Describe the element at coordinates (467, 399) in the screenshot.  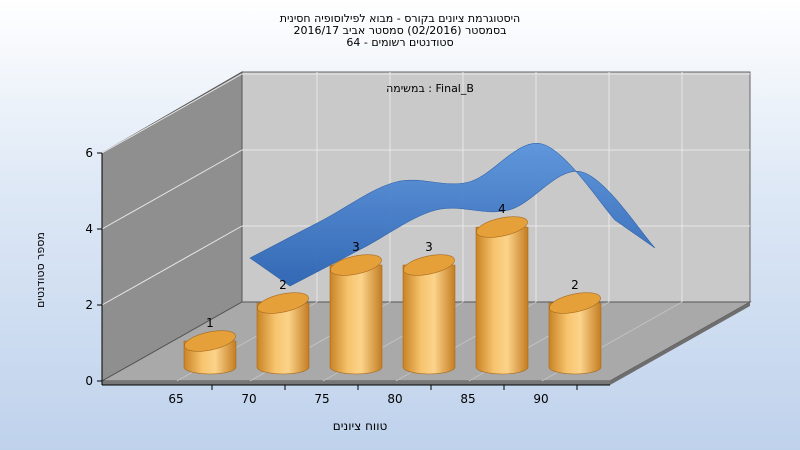
I see `x-tick-label: 85` at that location.